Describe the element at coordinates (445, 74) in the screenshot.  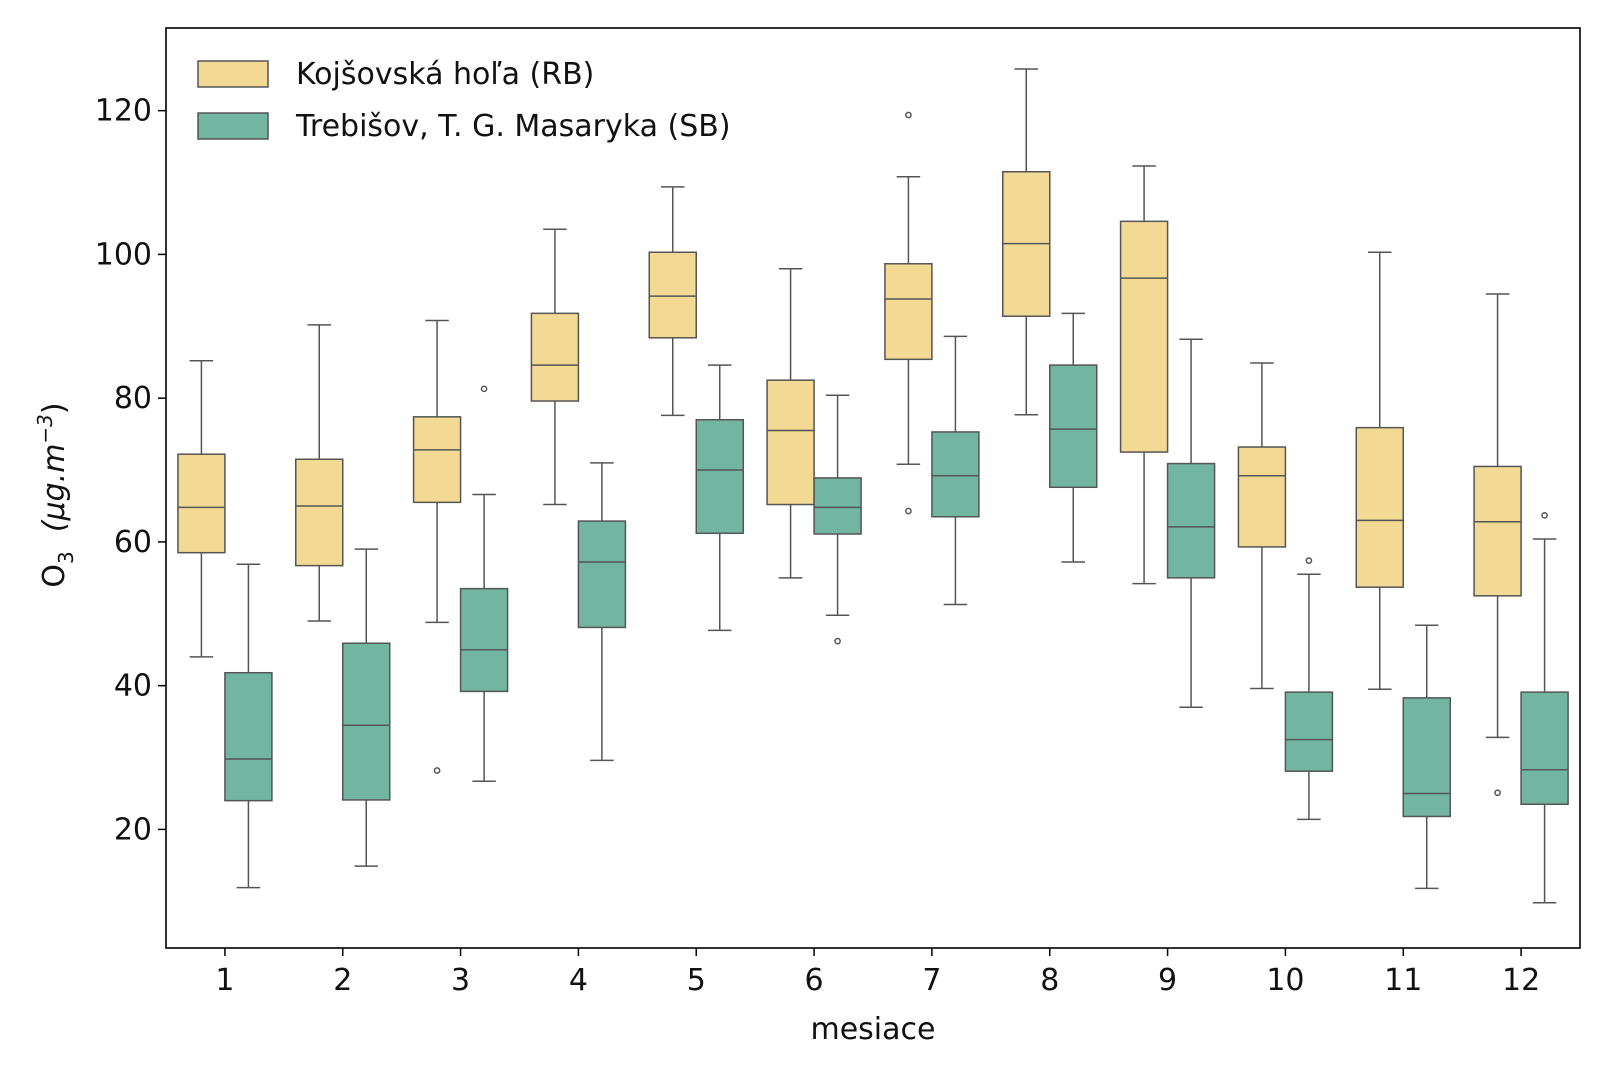
I see `legend-label-kojsovska: Kojšovská hoľa (RB)` at that location.